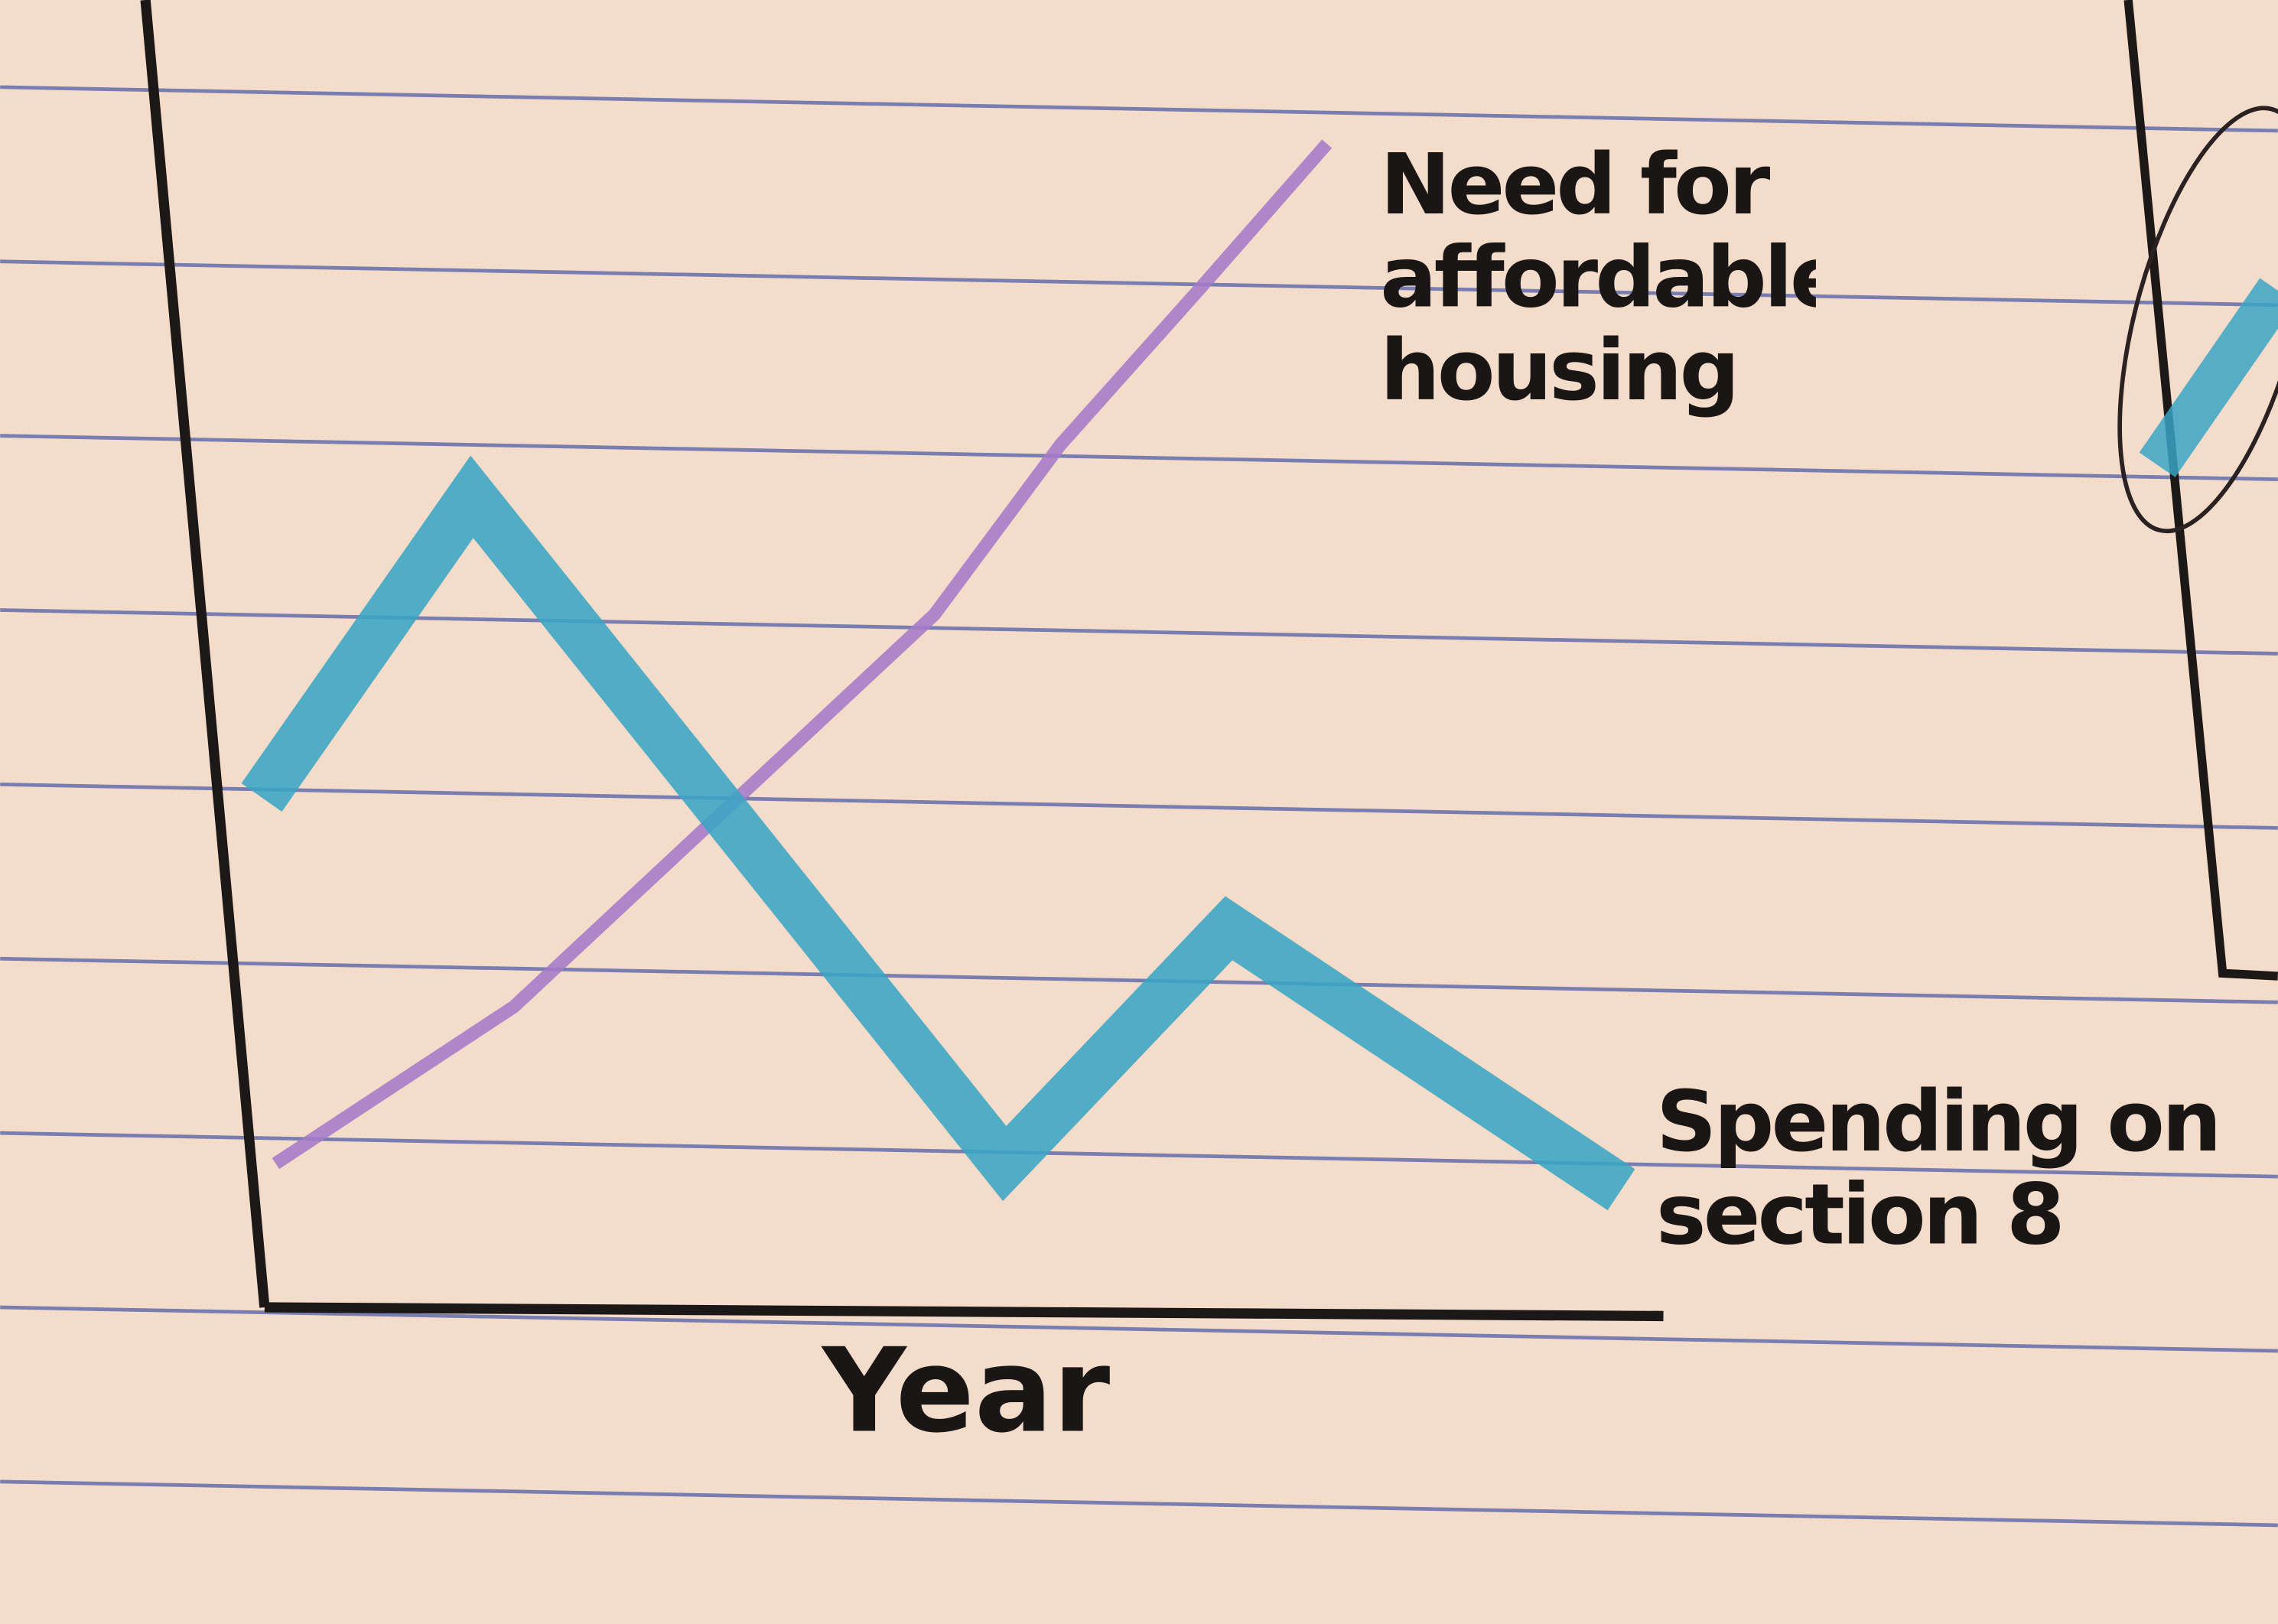 The height and width of the screenshot is (1624, 2278). I want to click on x-axis-label: Year, so click(966, 1390).